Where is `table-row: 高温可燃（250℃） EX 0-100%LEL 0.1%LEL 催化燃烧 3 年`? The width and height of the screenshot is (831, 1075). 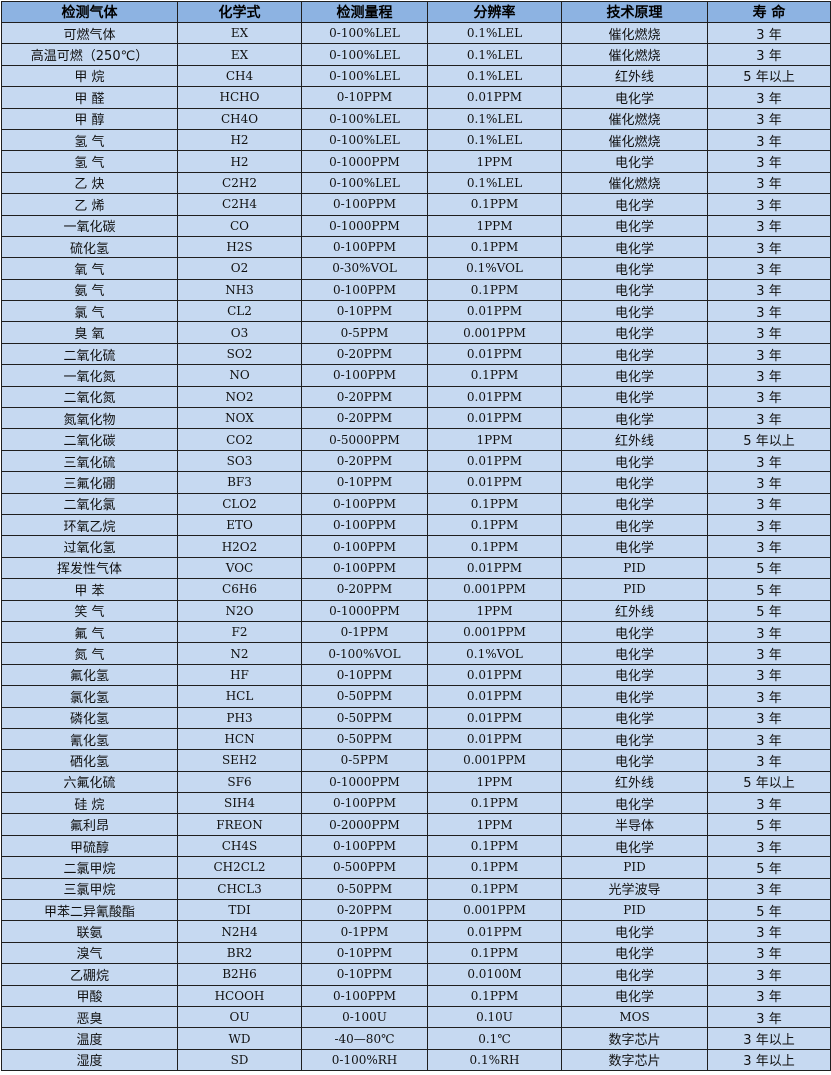
table-row: 高温可燃（250℃） EX 0-100%LEL 0.1%LEL 催化燃烧 3 年 is located at coordinates (416, 54).